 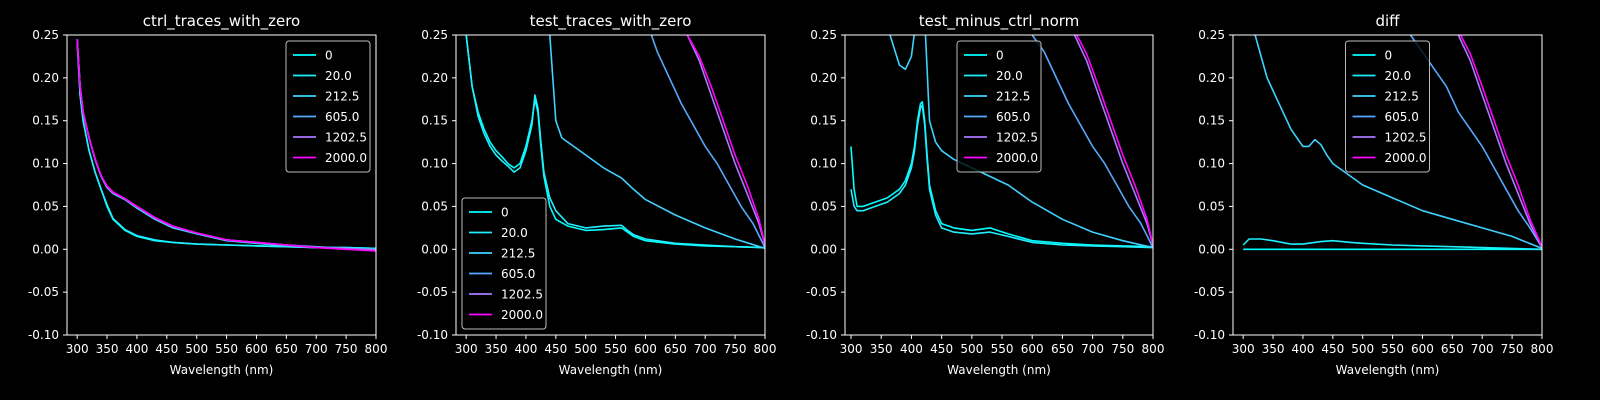 I want to click on chart-title: diff, so click(x=1387, y=21).